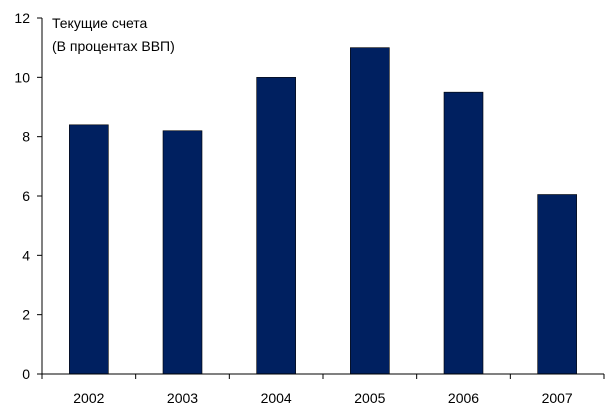 The height and width of the screenshot is (411, 609). Describe the element at coordinates (557, 284) in the screenshot. I see `bar-2007` at that location.